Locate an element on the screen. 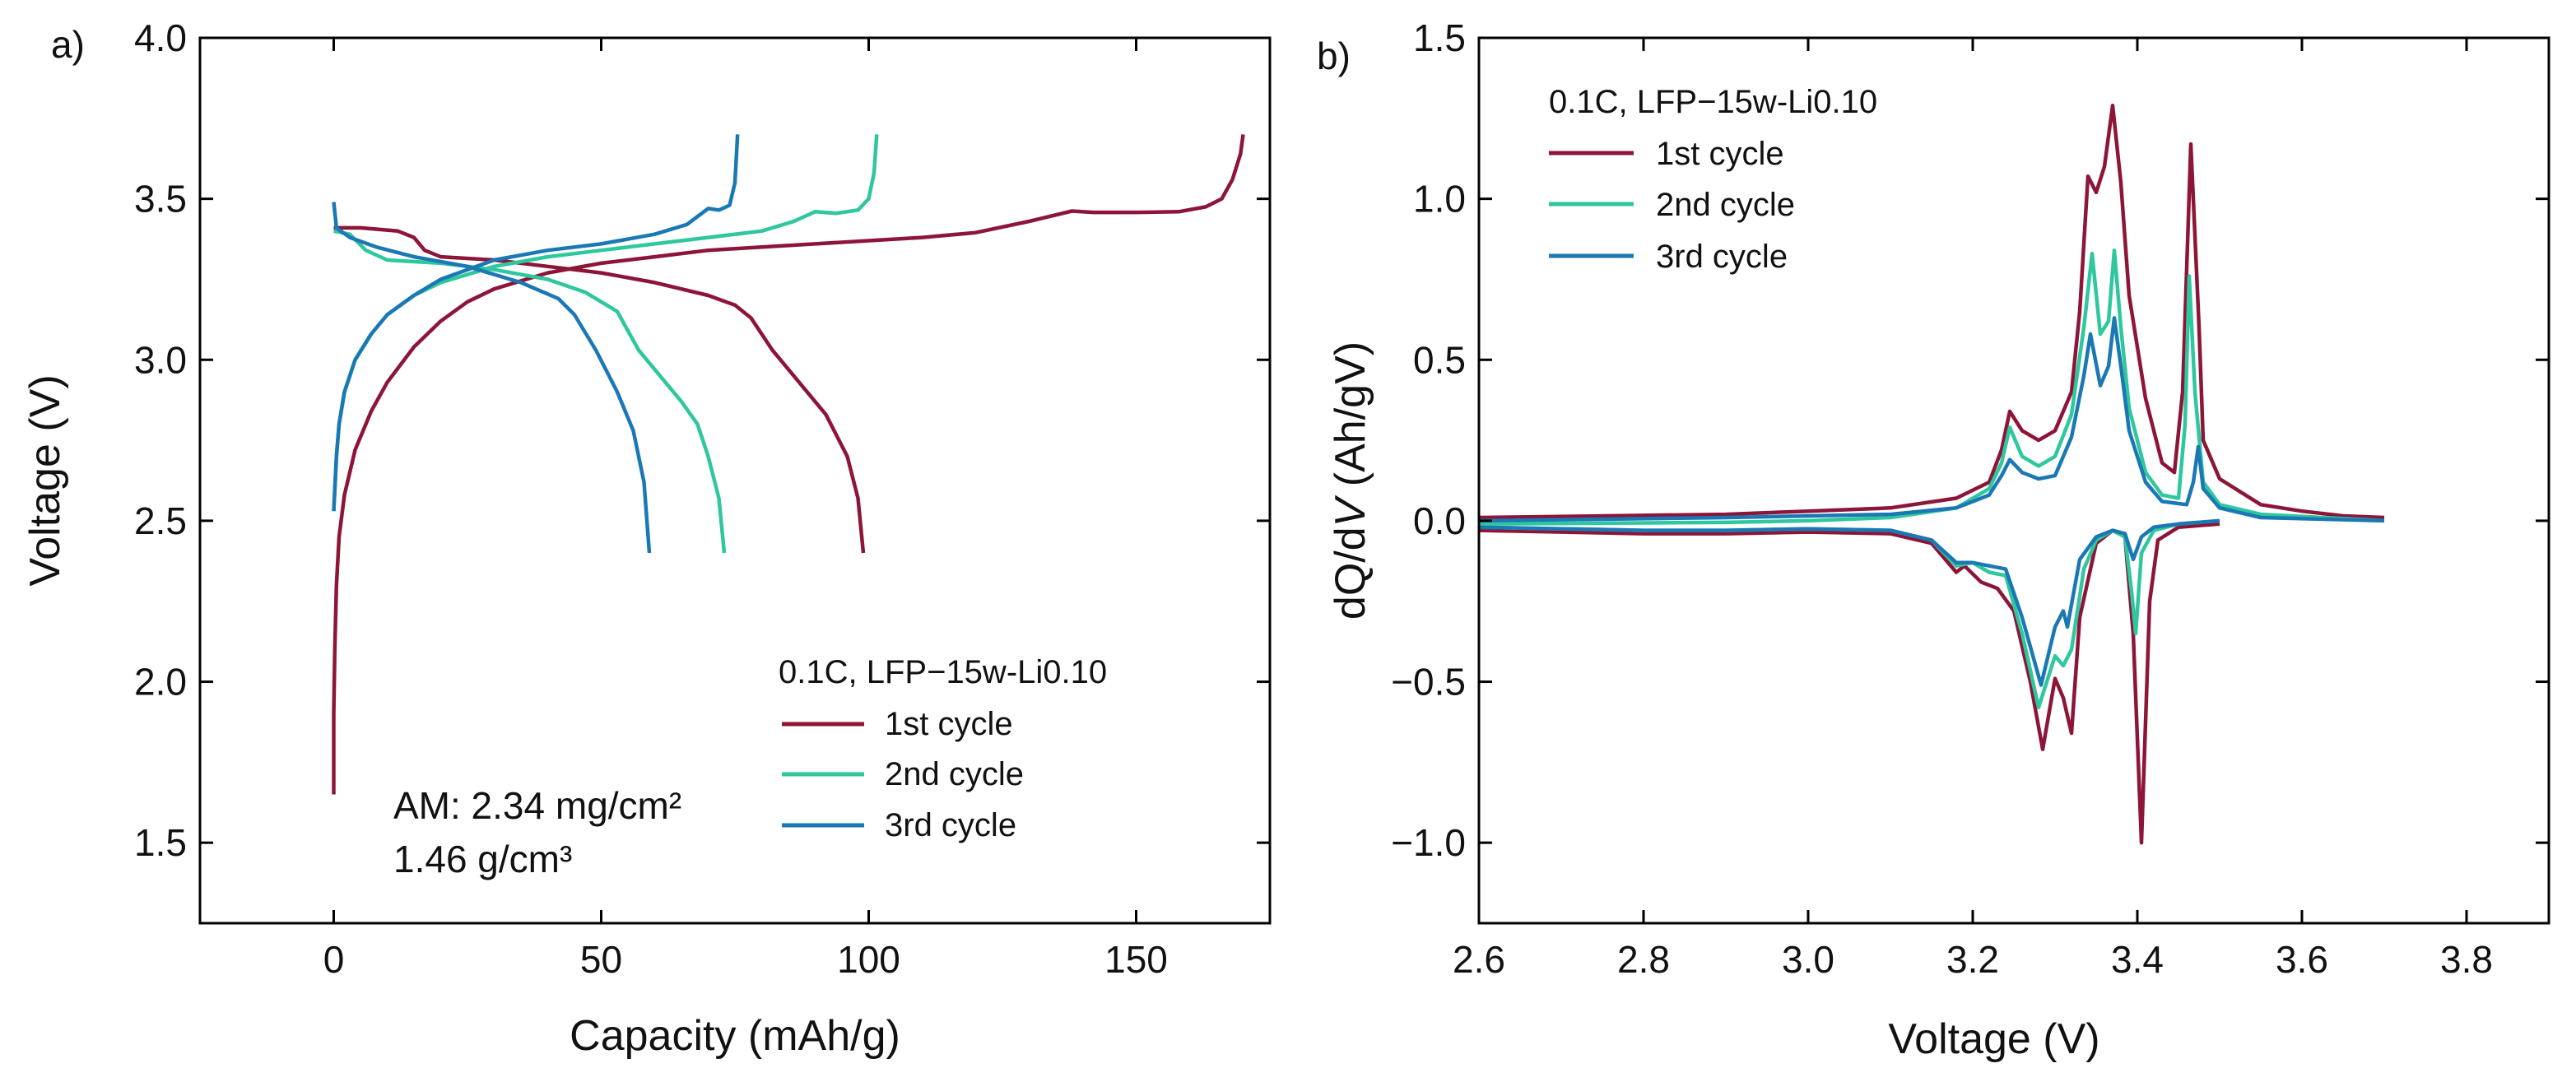 This screenshot has width=2576, height=1082. panel-b-series-2-discharge-line is located at coordinates (1849, 614).